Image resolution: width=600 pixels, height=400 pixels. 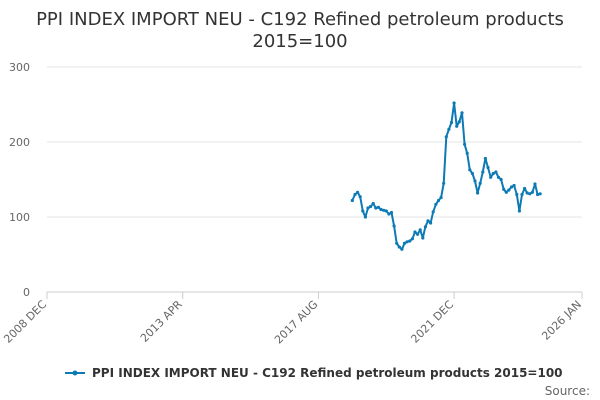 What do you see at coordinates (19, 217) in the screenshot?
I see `y-tick-label-100: 100` at bounding box center [19, 217].